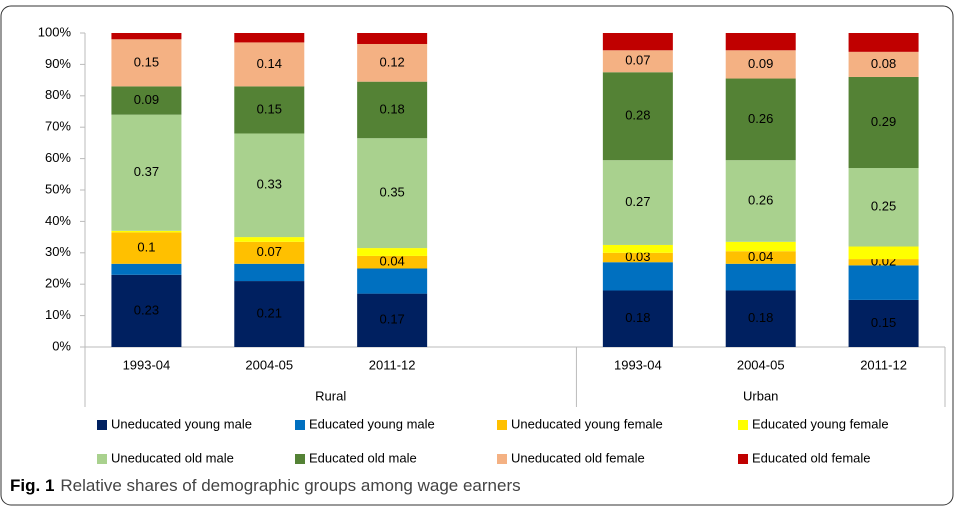 The width and height of the screenshot is (955, 506). Describe the element at coordinates (820, 423) in the screenshot. I see `legend-label: Educated young female` at that location.